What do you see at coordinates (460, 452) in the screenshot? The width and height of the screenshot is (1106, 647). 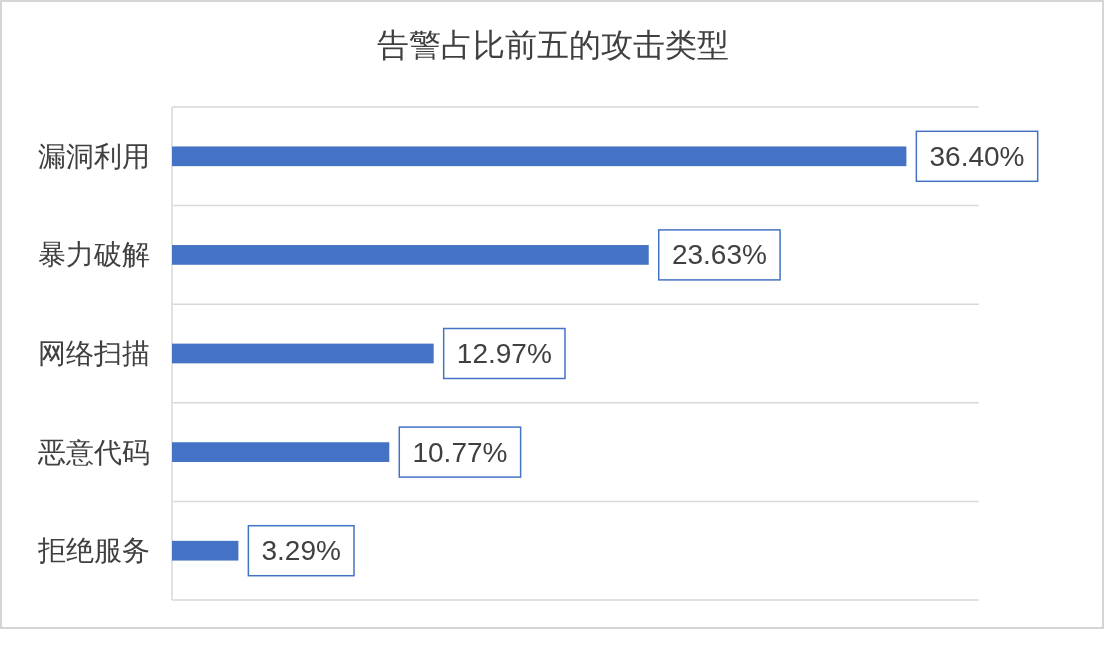 I see `data-label: 10.77%` at bounding box center [460, 452].